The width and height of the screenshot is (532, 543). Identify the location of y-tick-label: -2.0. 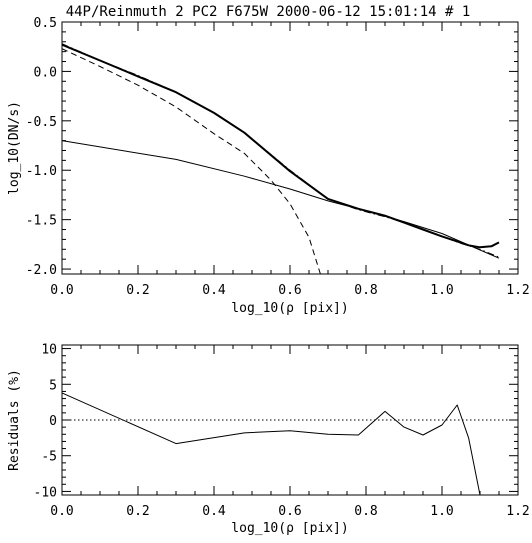
(41, 270).